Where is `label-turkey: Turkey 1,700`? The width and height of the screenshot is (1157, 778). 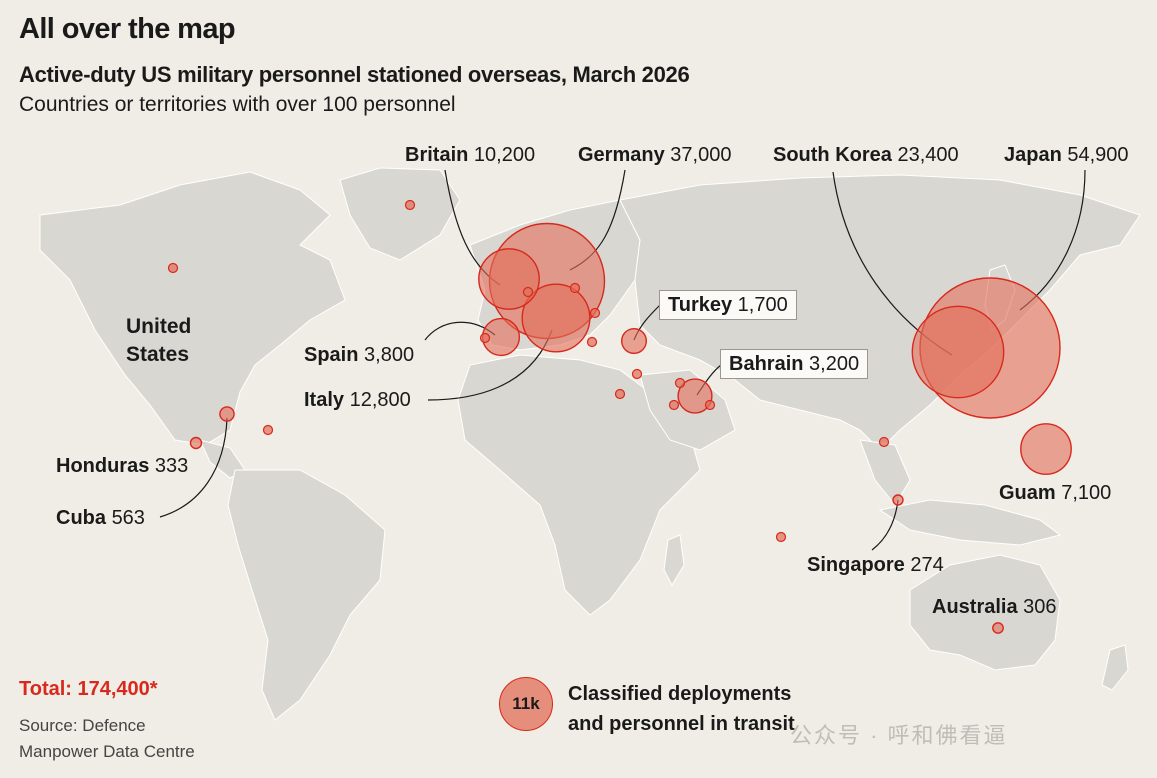
label-turkey: Turkey 1,700 is located at coordinates (728, 305).